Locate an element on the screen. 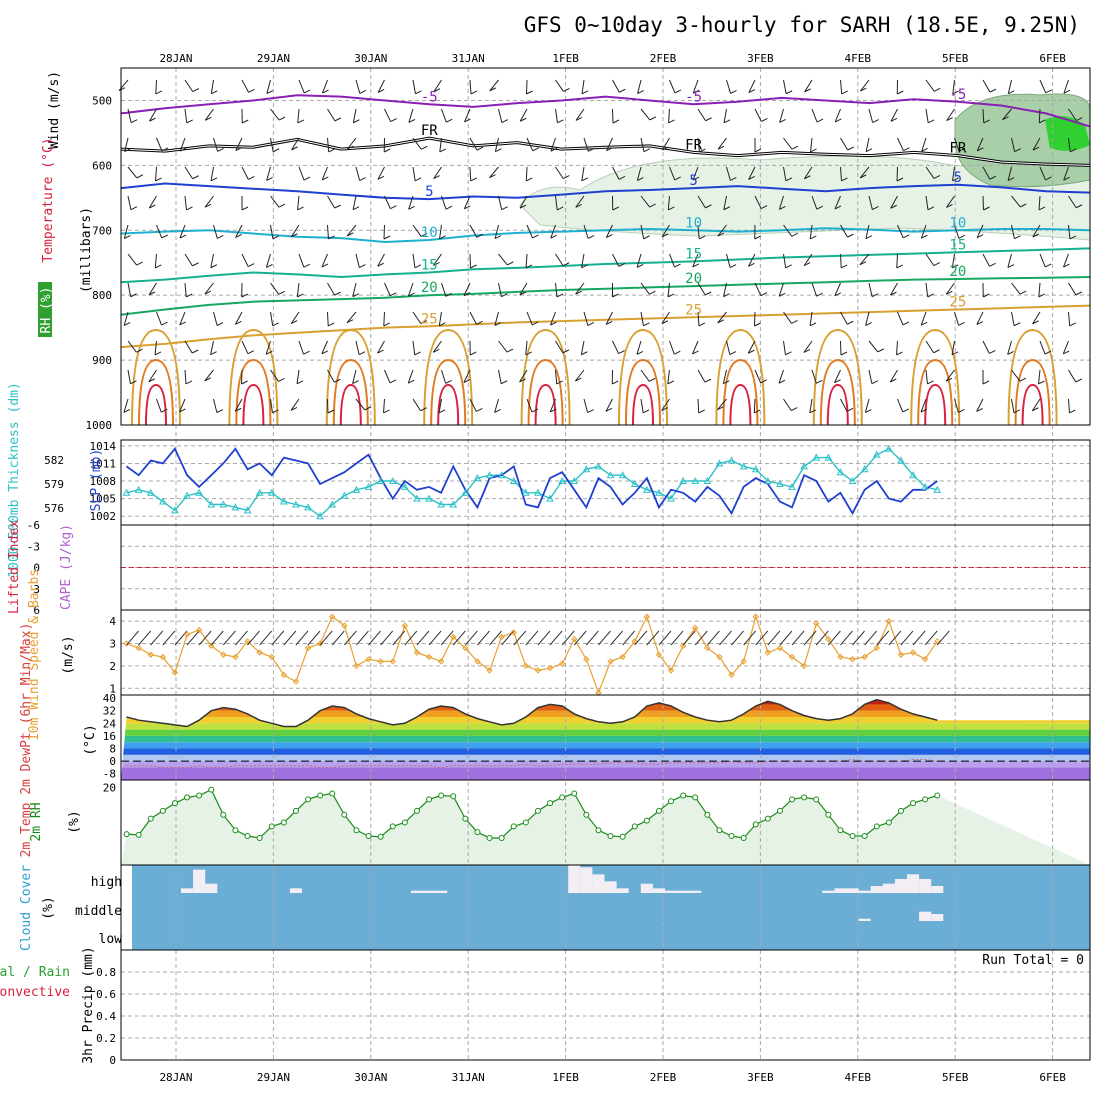  slp-ylabel: SLP (mb) is located at coordinates (96, 480).